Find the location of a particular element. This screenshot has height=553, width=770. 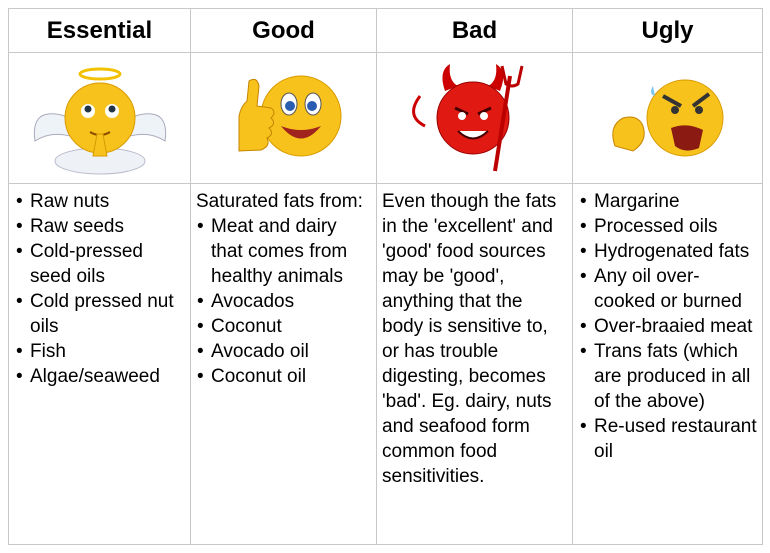

good-emoji is located at coordinates (289, 115).